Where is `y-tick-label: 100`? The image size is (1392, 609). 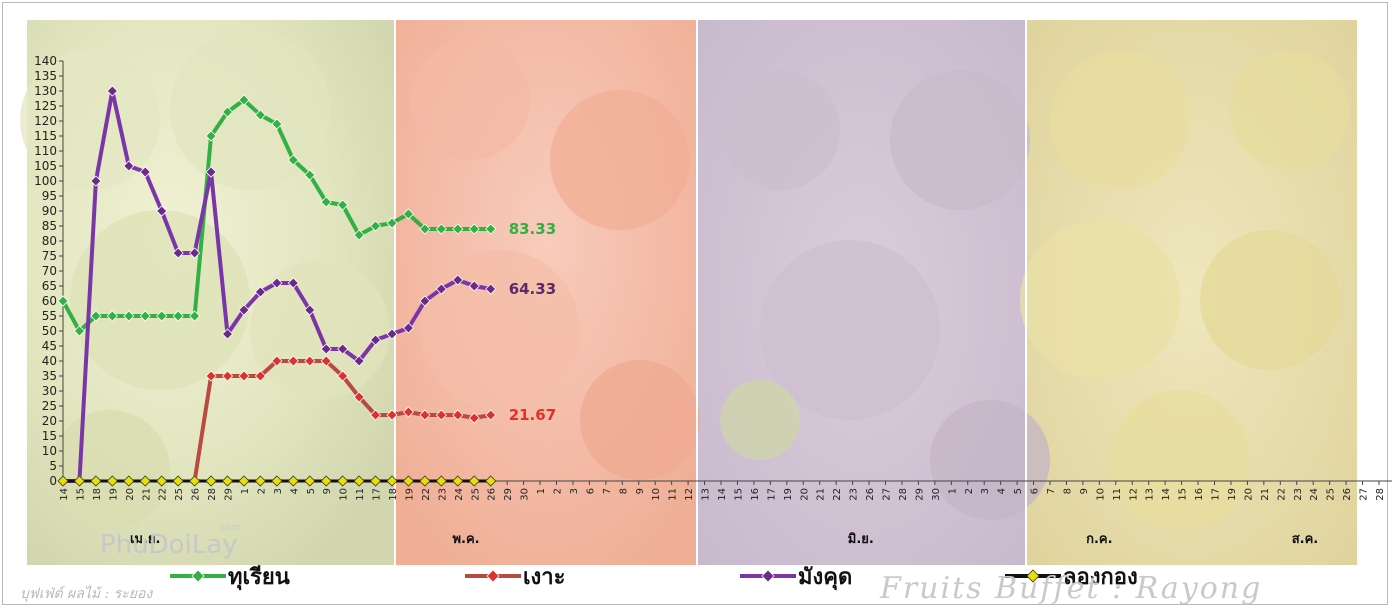 y-tick-label: 100 is located at coordinates (45, 181).